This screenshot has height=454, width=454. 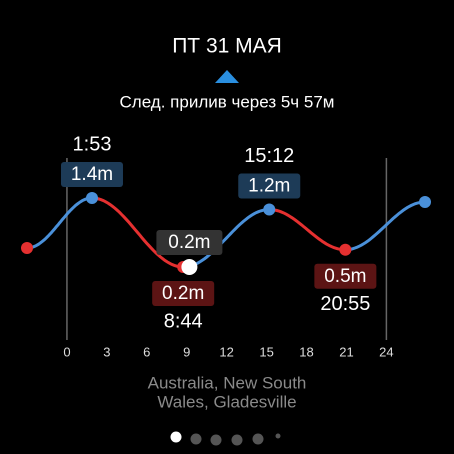 What do you see at coordinates (227, 101) in the screenshot?
I see `next-tide: След. прилив через 5ч 57м` at bounding box center [227, 101].